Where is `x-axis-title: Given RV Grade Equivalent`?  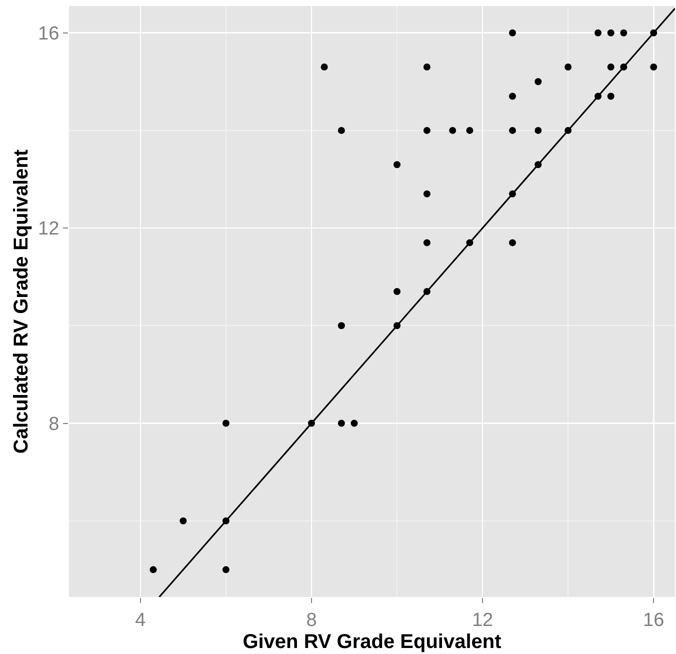
x-axis-title: Given RV Grade Equivalent is located at coordinates (372, 641).